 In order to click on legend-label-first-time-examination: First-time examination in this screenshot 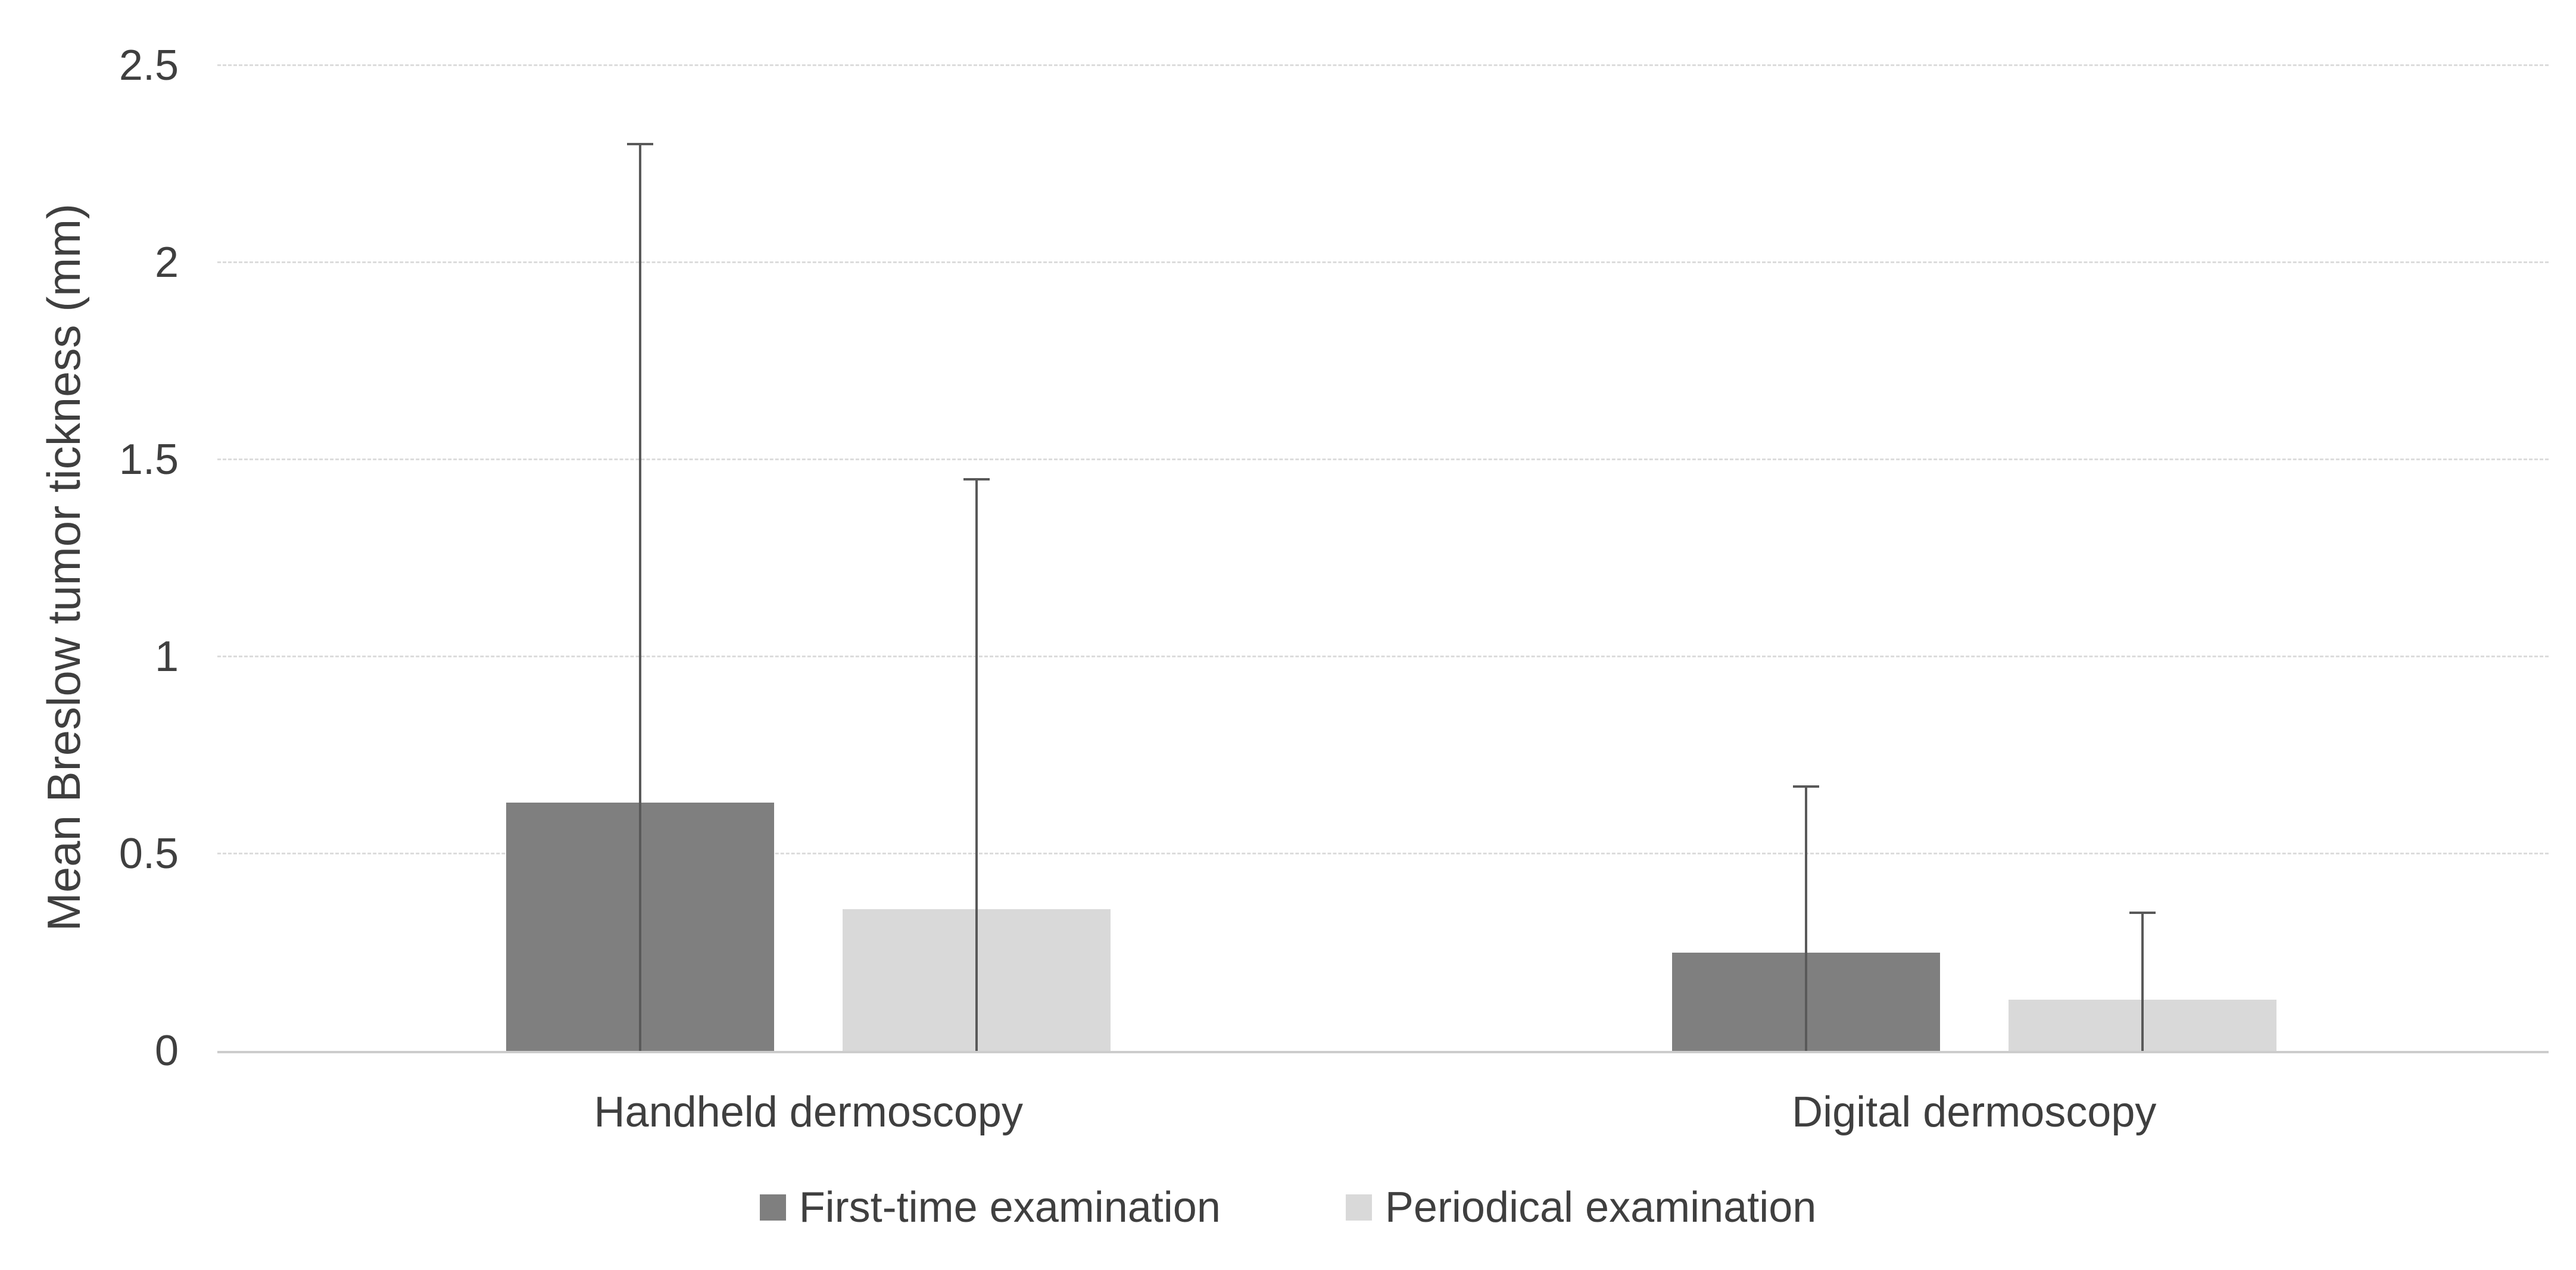, I will do `click(1010, 1207)`.